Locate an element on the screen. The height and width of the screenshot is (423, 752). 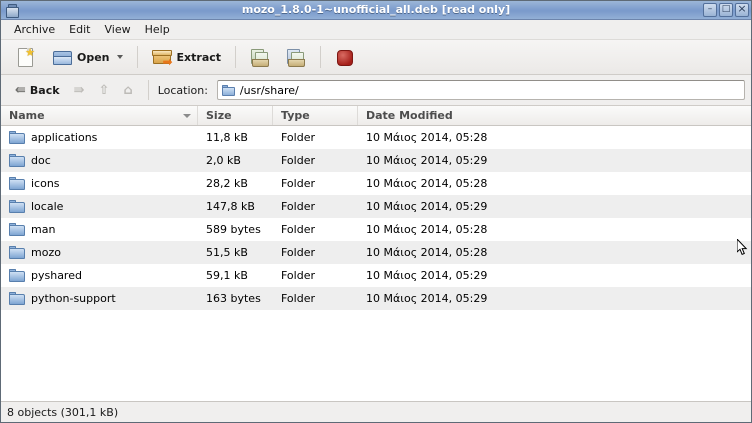
cell-size: 163 bytes is located at coordinates (233, 298).